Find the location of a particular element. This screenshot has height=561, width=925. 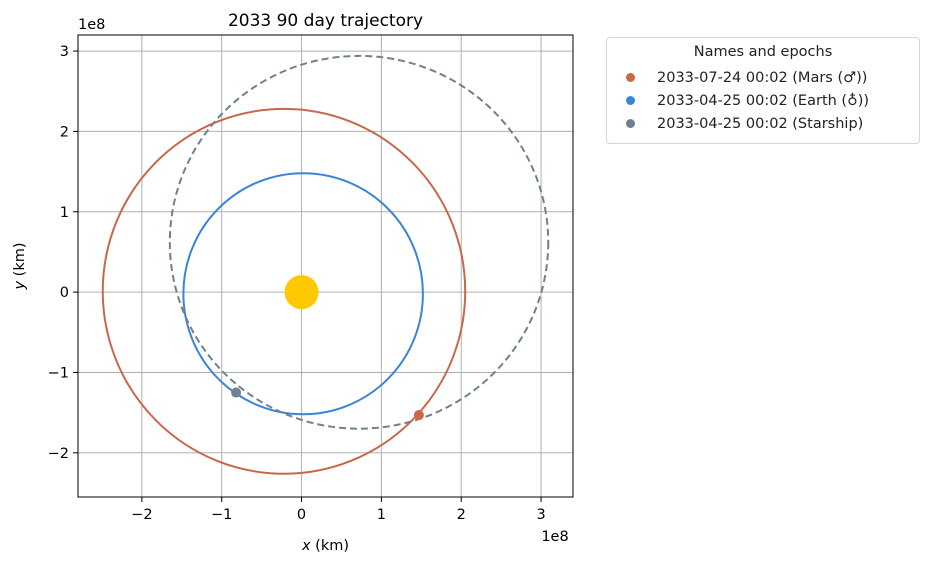

legend-label: 2033-07-24 00:02 (Mars (♂)) is located at coordinates (762, 77).